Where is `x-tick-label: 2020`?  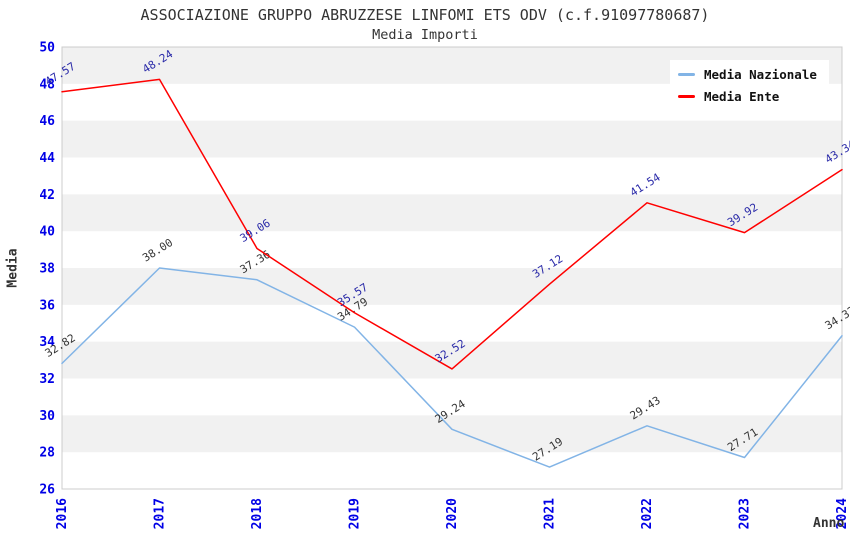 x-tick-label: 2020 is located at coordinates (452, 513).